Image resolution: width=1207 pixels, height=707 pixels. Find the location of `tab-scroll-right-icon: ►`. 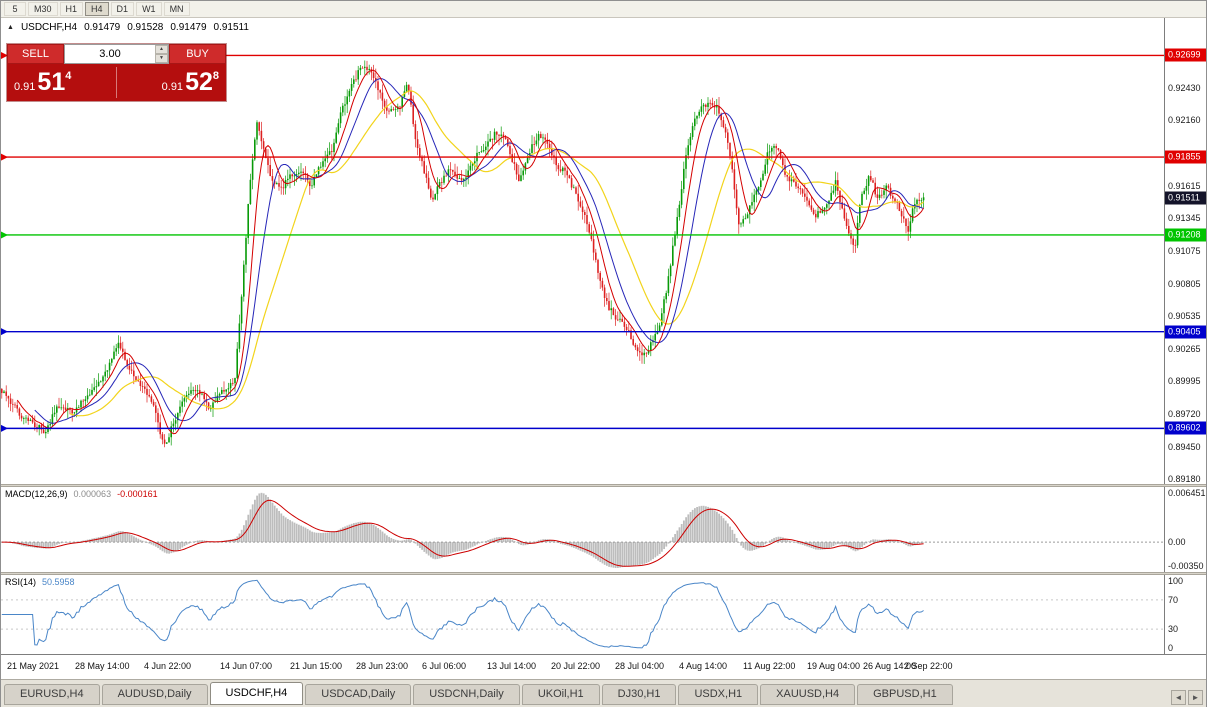

tab-scroll-right-icon: ► is located at coordinates (1195, 697).